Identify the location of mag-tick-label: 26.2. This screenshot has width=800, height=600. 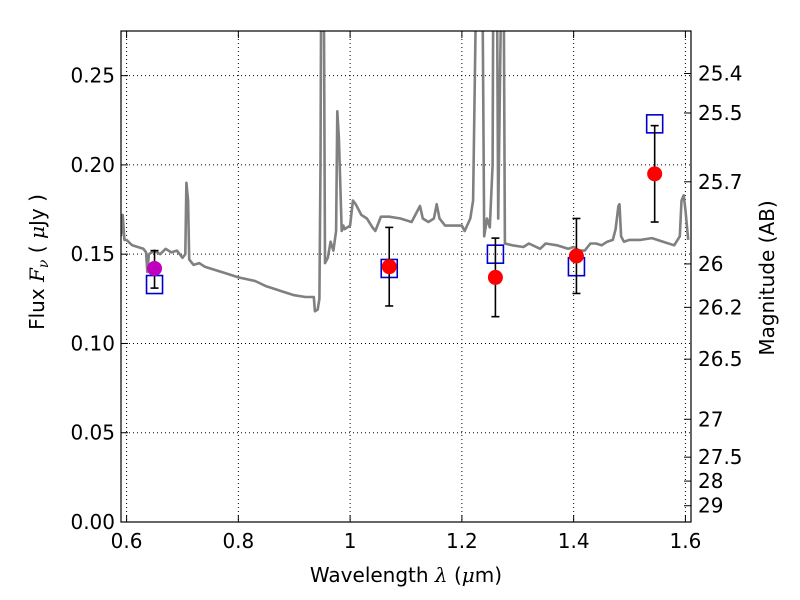
(720, 307).